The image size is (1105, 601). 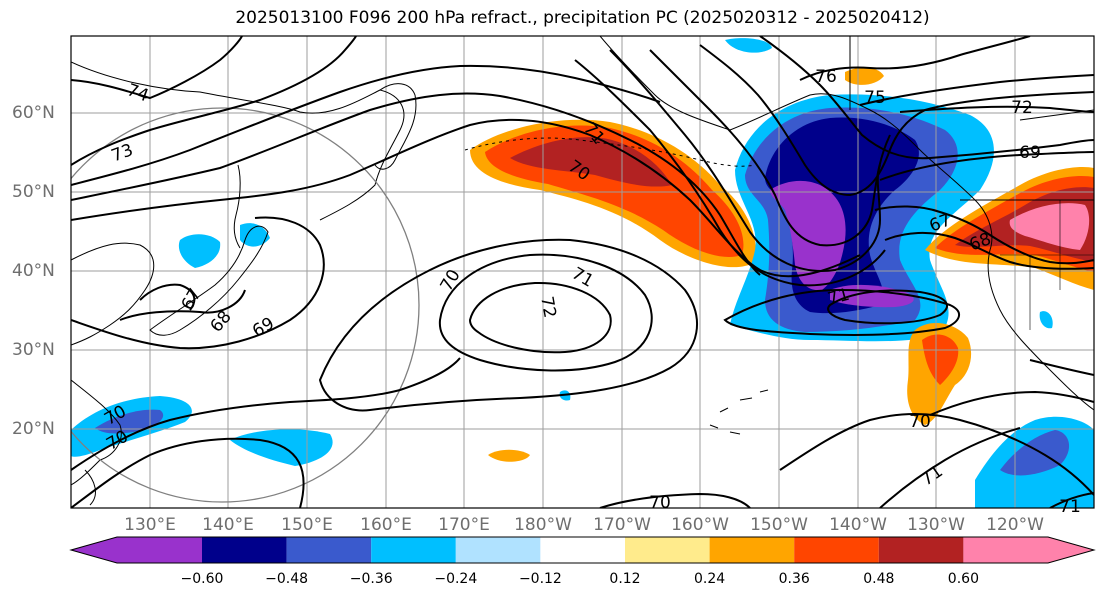 I want to click on precip-band-aleutian-core, so click(x=591, y=162).